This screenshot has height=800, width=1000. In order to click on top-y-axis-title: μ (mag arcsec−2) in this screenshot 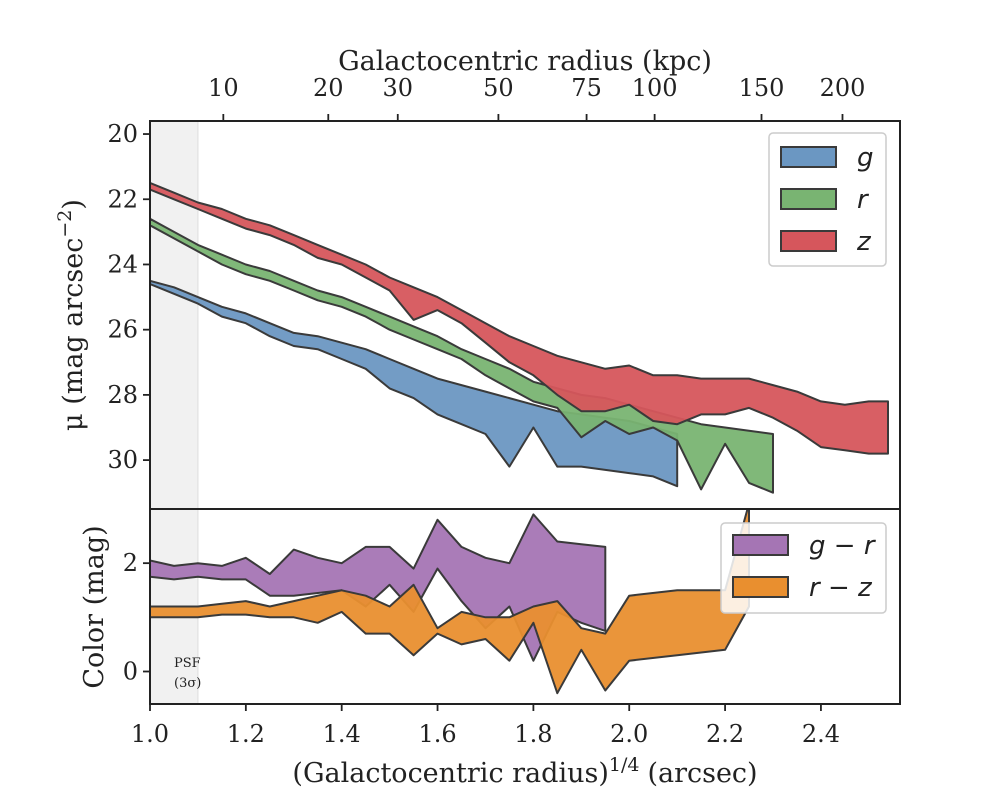, I will do `click(71, 315)`.